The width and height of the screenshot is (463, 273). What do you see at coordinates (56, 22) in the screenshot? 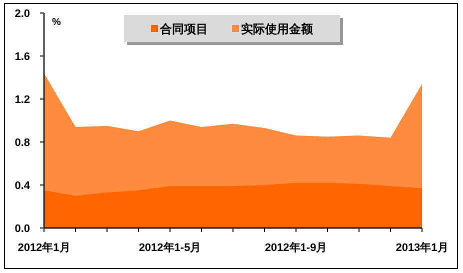
I see `y-axis-title: %` at bounding box center [56, 22].